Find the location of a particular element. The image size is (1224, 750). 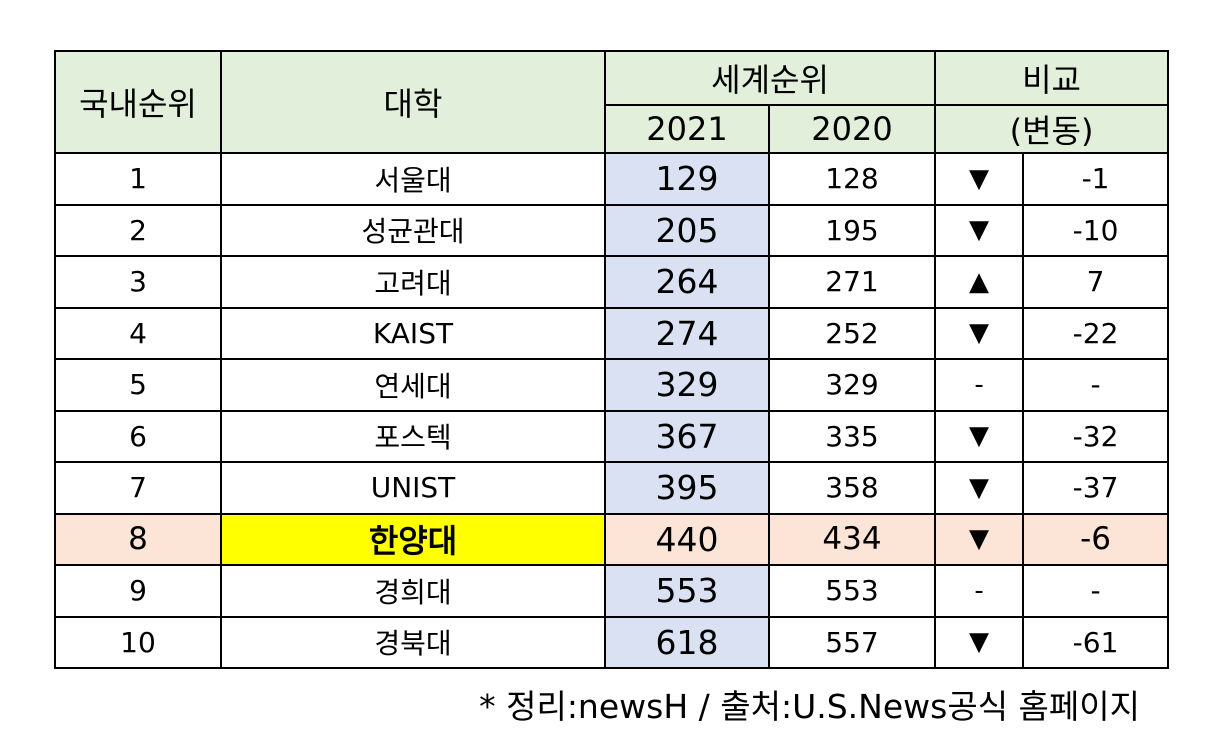

university-cell-highlighted: 한양대 is located at coordinates (413, 539).